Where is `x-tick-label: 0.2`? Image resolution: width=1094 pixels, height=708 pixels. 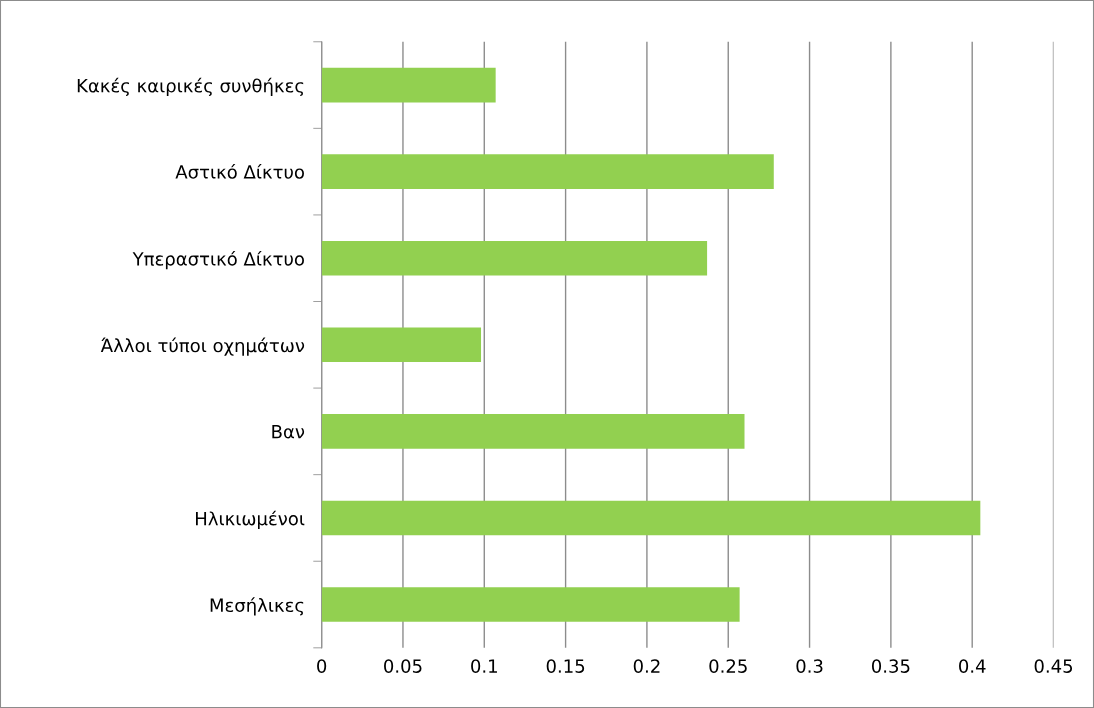 x-tick-label: 0.2 is located at coordinates (646, 666).